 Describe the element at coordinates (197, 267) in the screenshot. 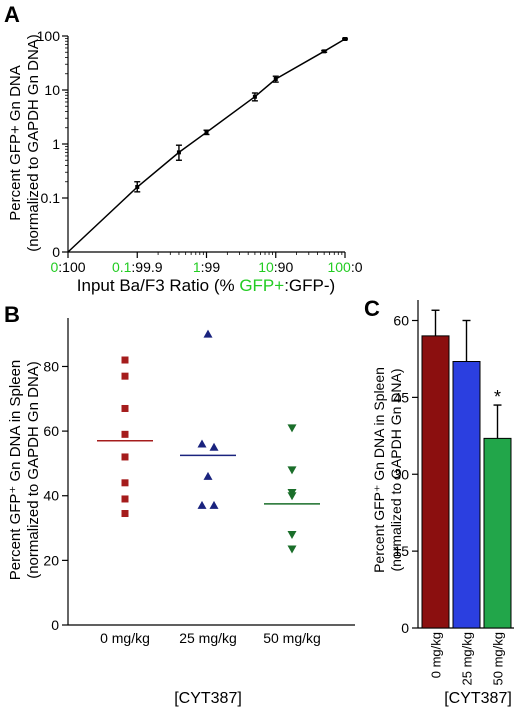

I see `panel-a-x-tick-green: 1` at that location.